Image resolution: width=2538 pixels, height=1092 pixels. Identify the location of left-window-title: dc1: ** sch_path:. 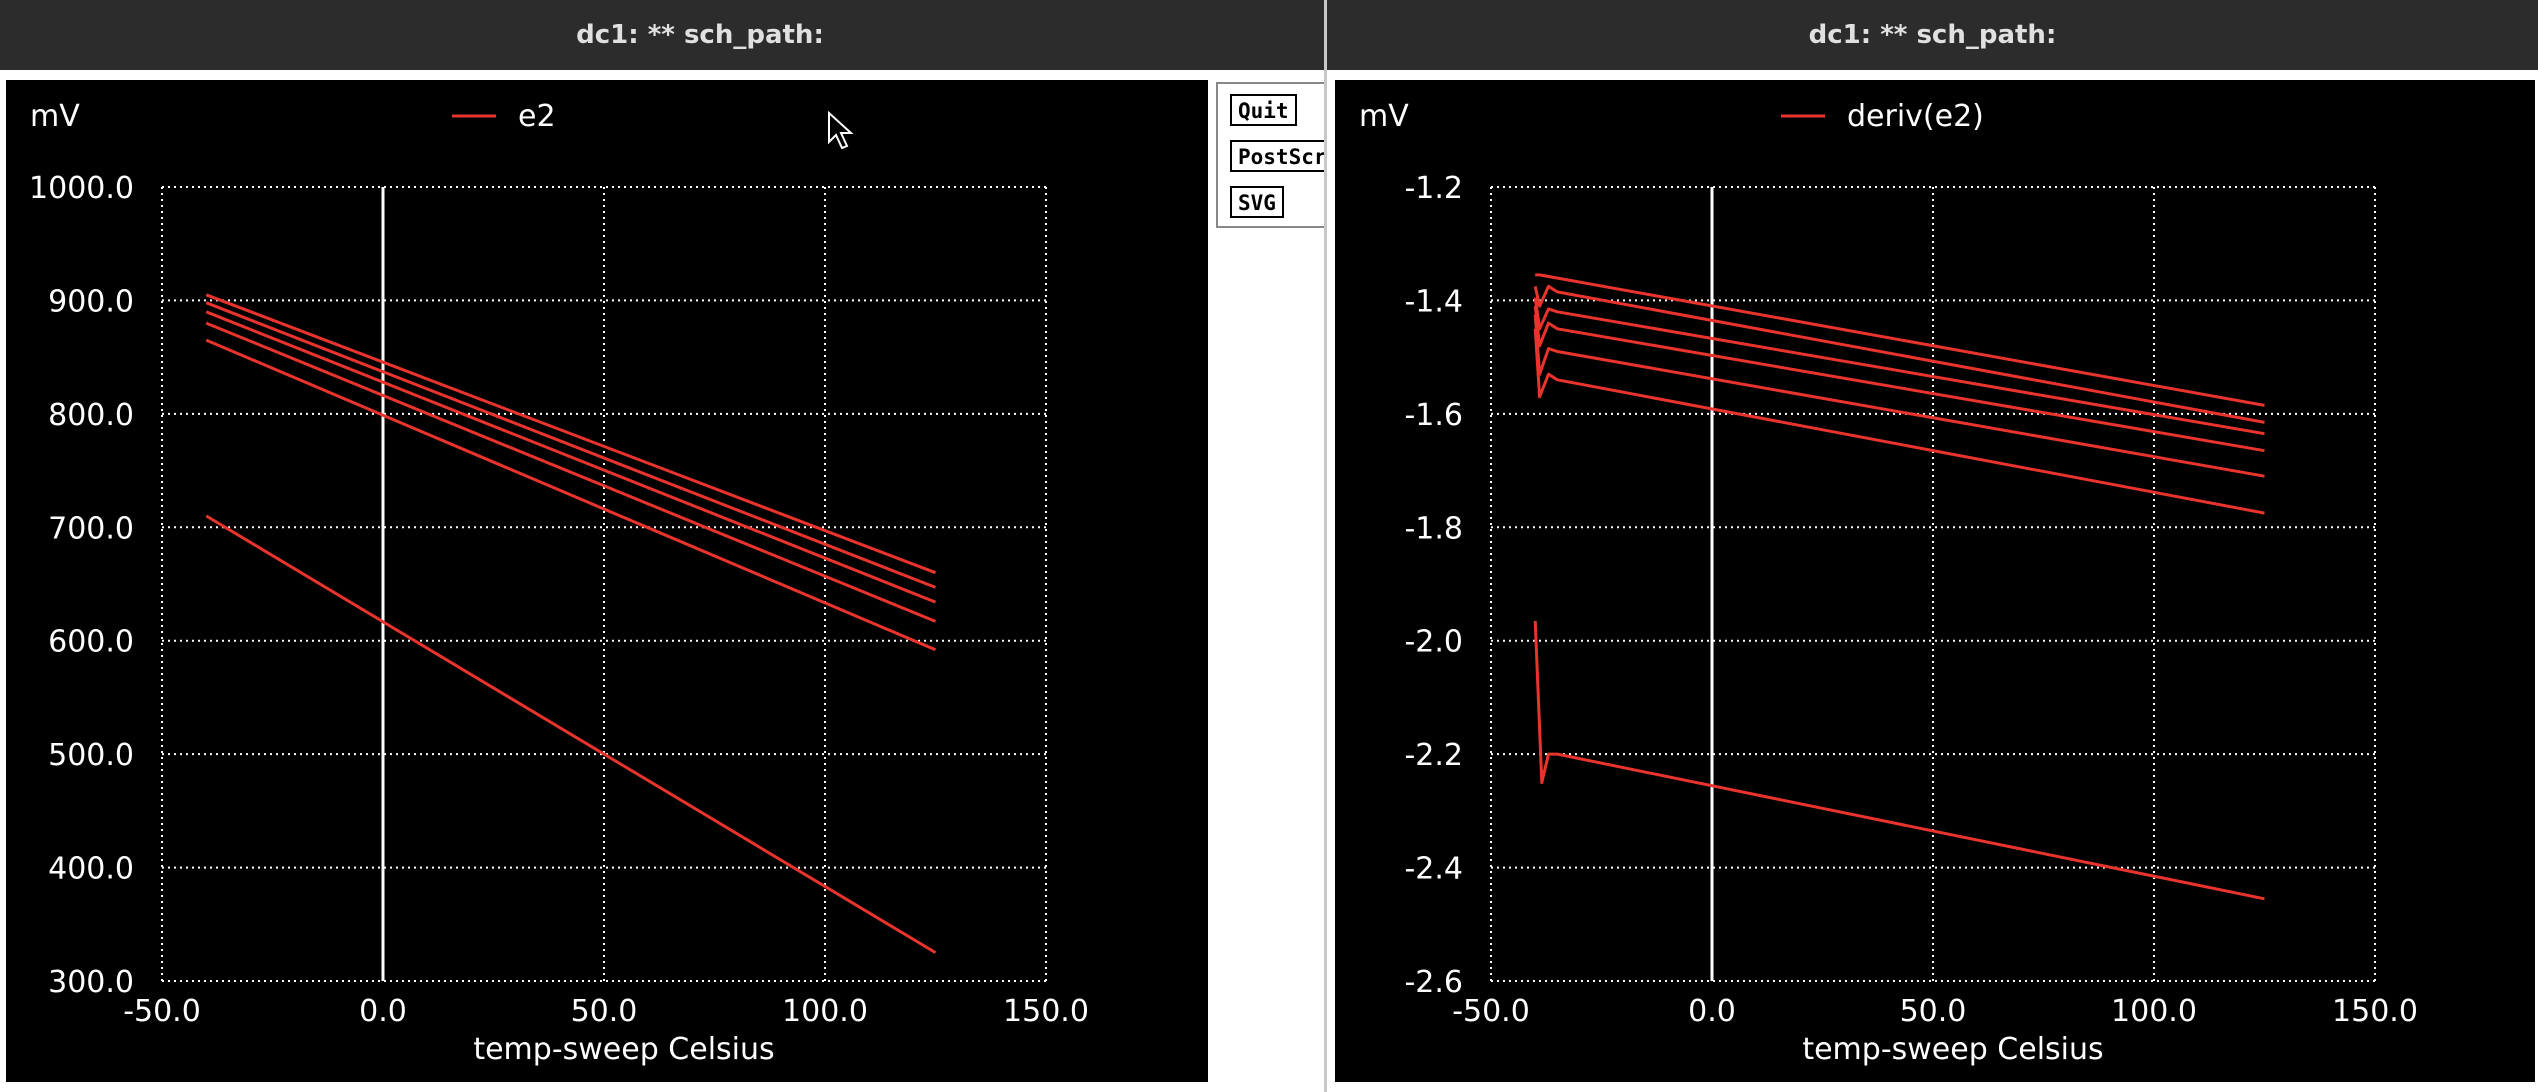
(700, 35).